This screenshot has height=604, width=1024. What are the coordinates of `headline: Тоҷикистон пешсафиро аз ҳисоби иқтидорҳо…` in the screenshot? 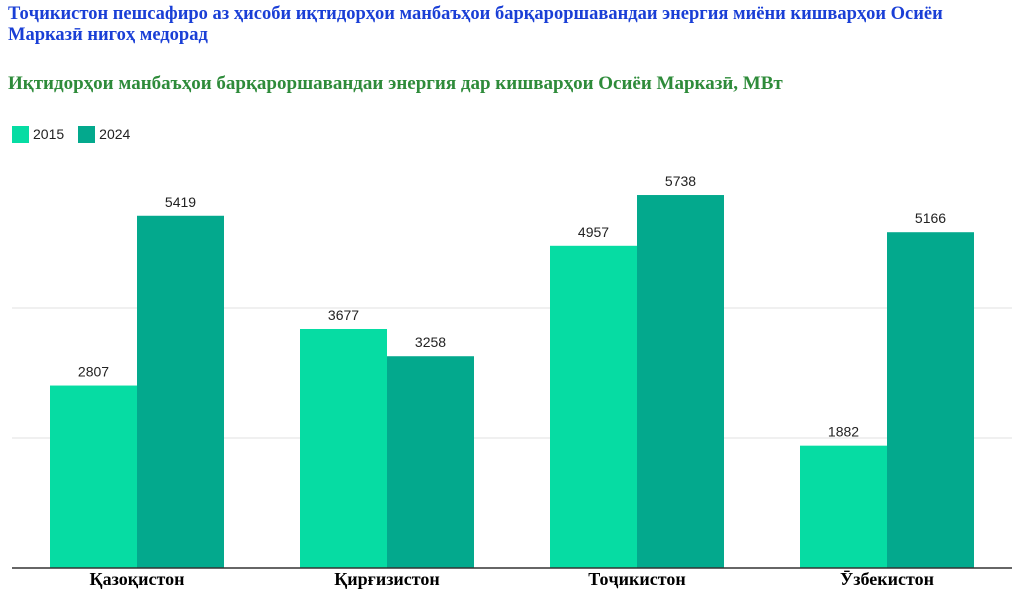 It's located at (475, 24).